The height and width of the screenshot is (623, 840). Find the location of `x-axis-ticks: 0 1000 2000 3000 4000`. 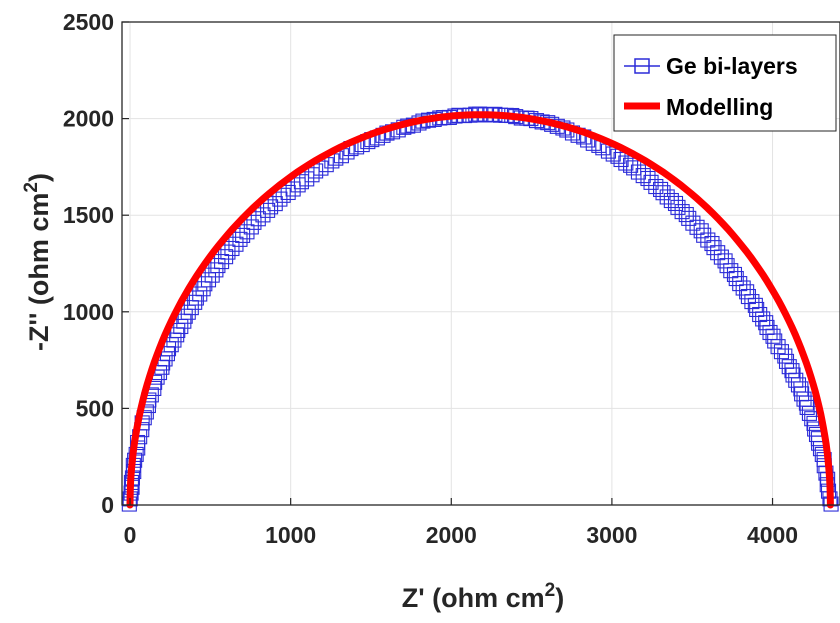

x-axis-ticks: 0 1000 2000 3000 4000 is located at coordinates (461, 523).